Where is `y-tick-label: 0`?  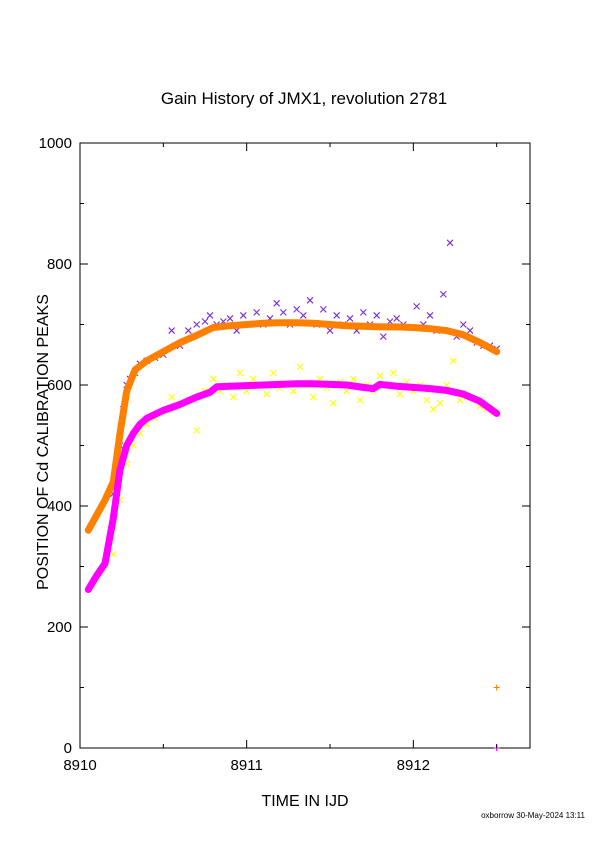
y-tick-label: 0 is located at coordinates (68, 748).